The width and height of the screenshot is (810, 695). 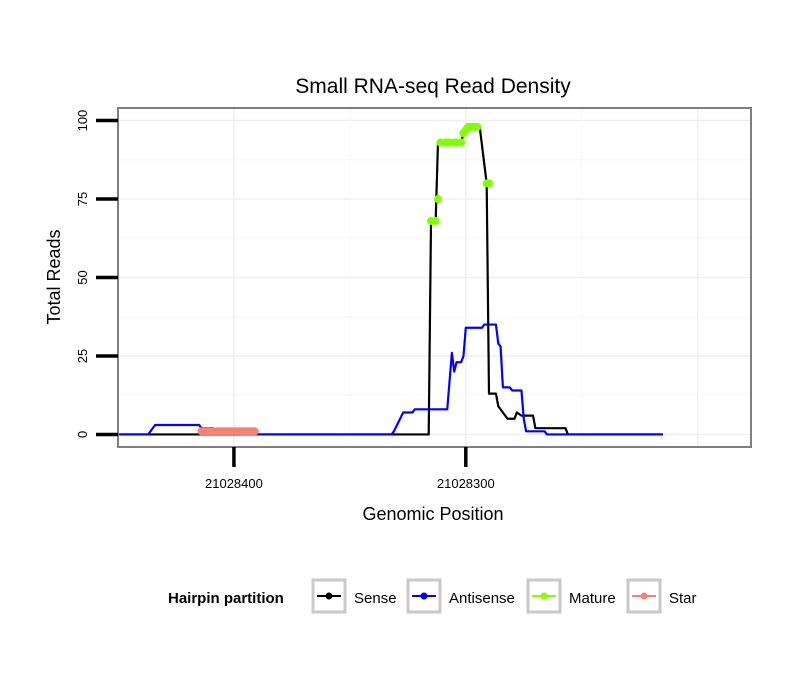 I want to click on x-axis-label: Genomic Position, so click(x=432, y=514).